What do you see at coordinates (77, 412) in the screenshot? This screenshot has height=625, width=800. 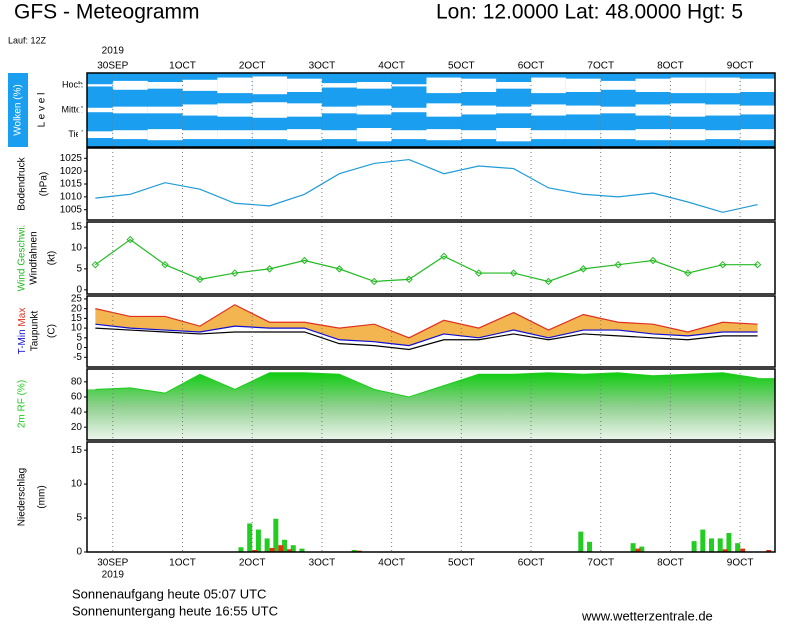 I see `y-tick-label: 40` at bounding box center [77, 412].